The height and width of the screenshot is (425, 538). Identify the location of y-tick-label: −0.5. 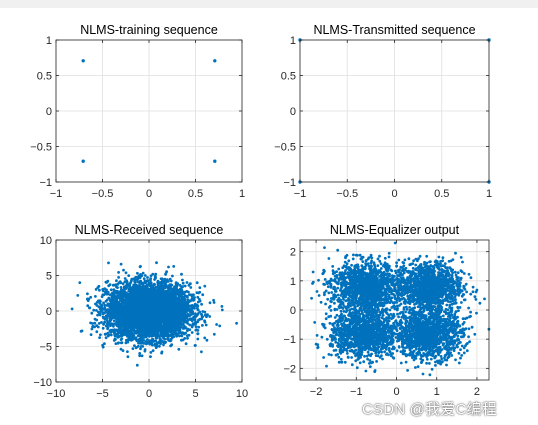
(285, 148).